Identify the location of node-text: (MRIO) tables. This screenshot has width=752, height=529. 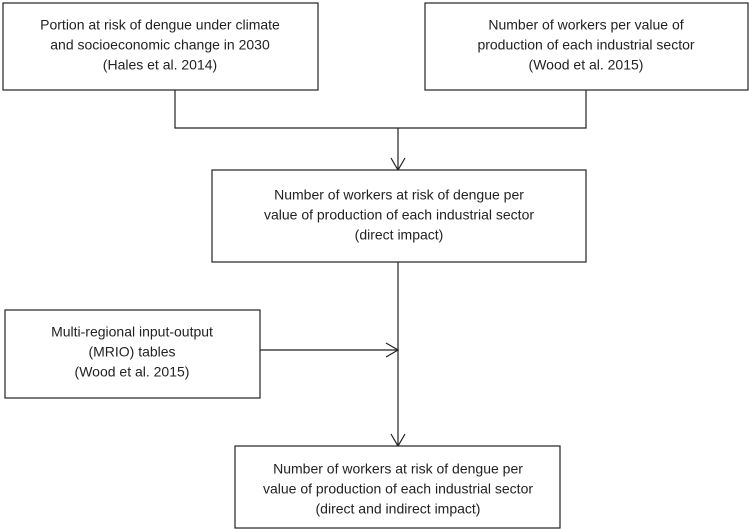
(131, 352).